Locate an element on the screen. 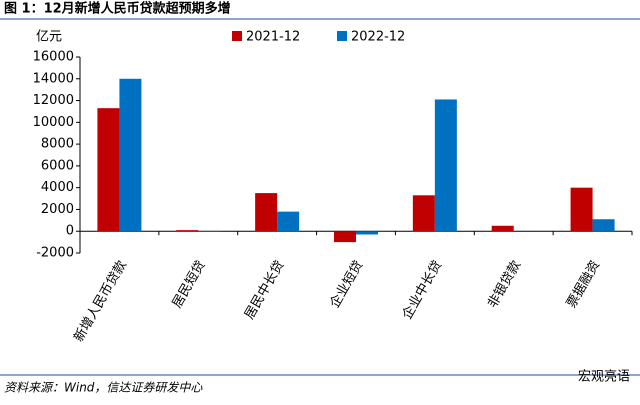 This screenshot has height=405, width=640. x-tick-label: 企业短贷 is located at coordinates (347, 284).